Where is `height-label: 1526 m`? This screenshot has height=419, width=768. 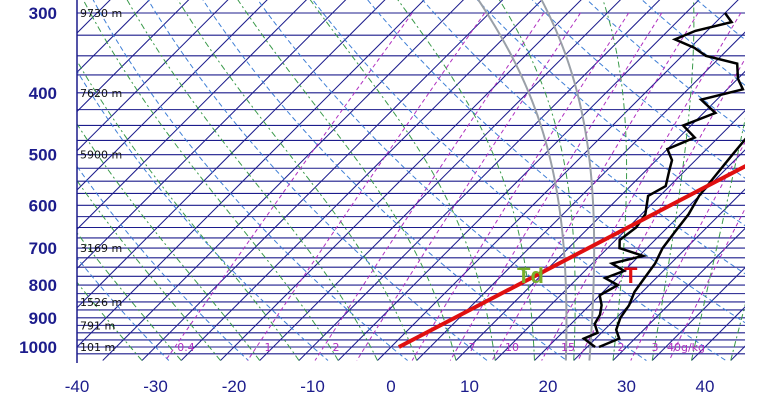
height-label: 1526 m is located at coordinates (101, 302).